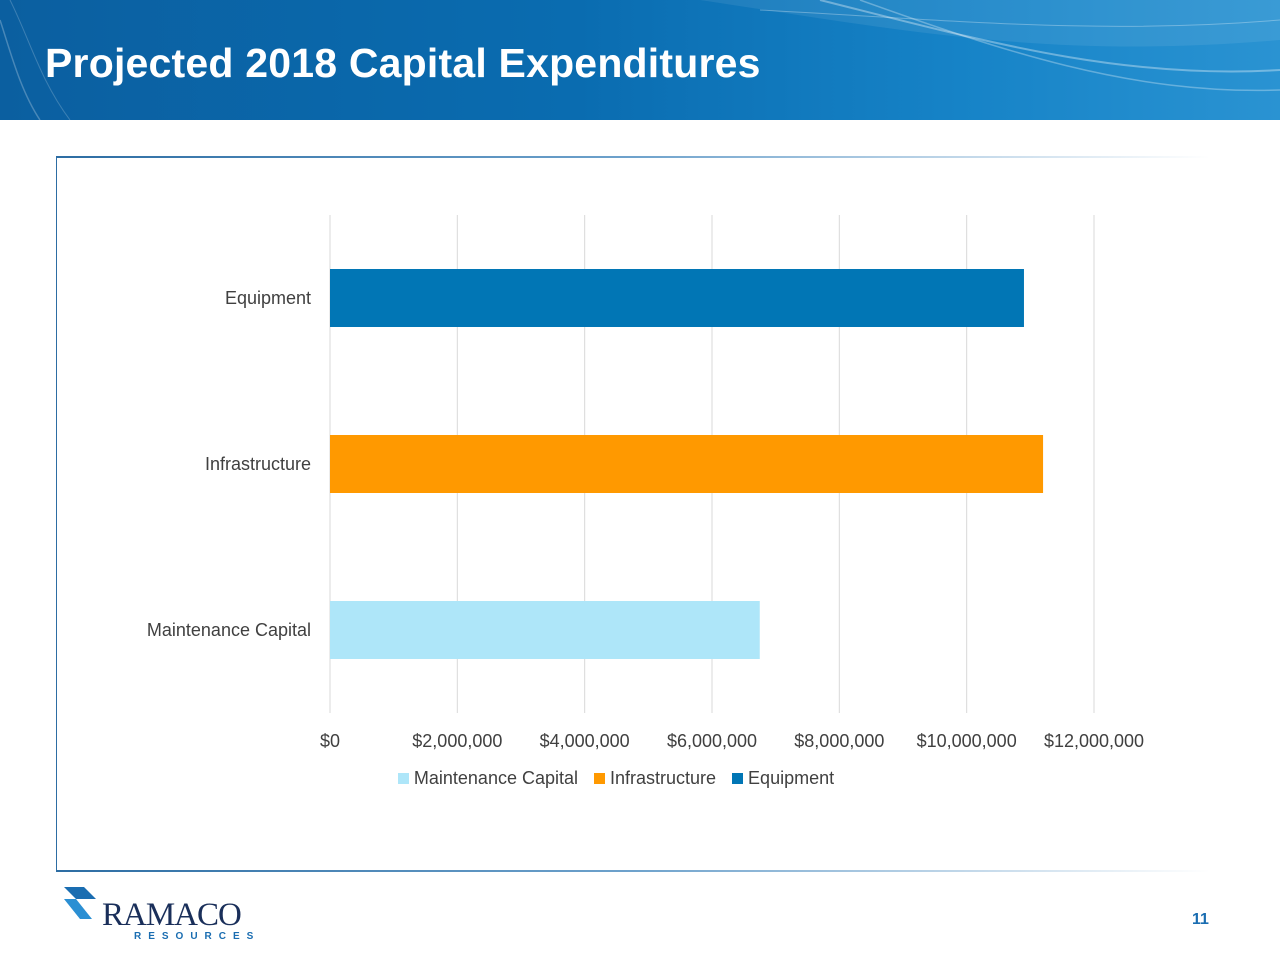 The image size is (1280, 960). Describe the element at coordinates (633, 157) in the screenshot. I see `chart-frame-top-rule` at that location.